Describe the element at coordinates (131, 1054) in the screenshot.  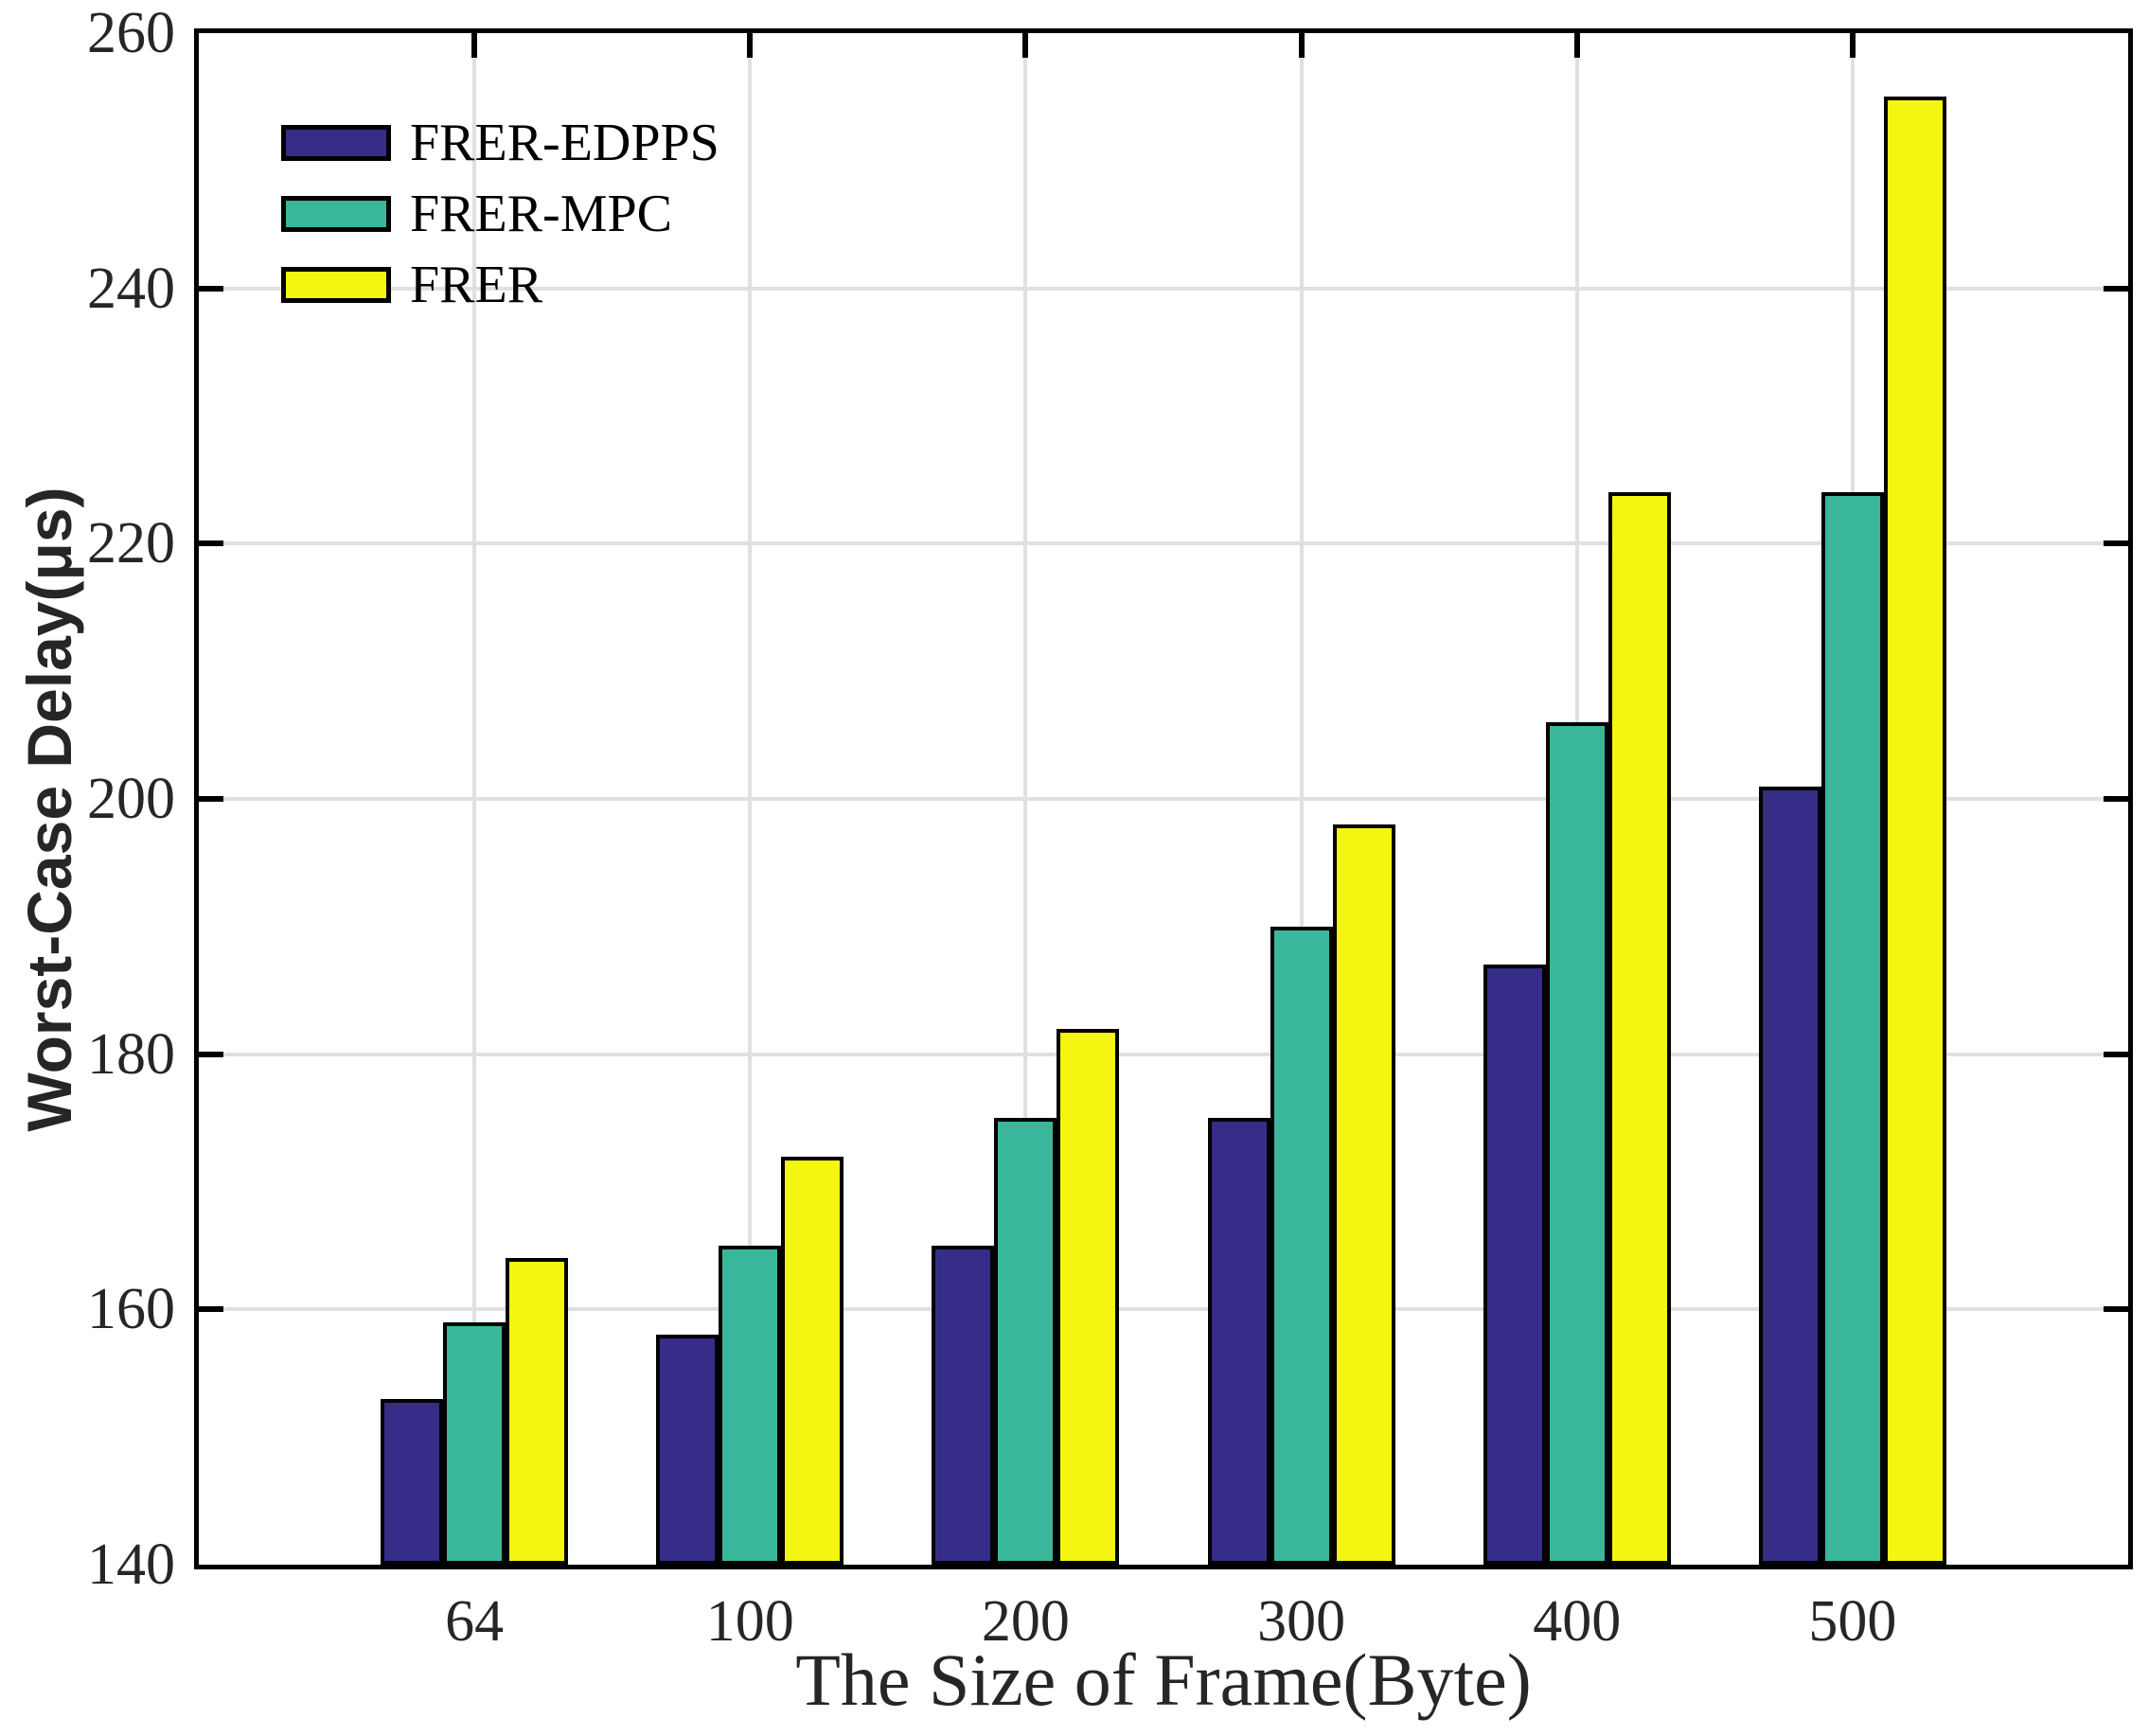
I see `y-tick-label-180: 180` at that location.